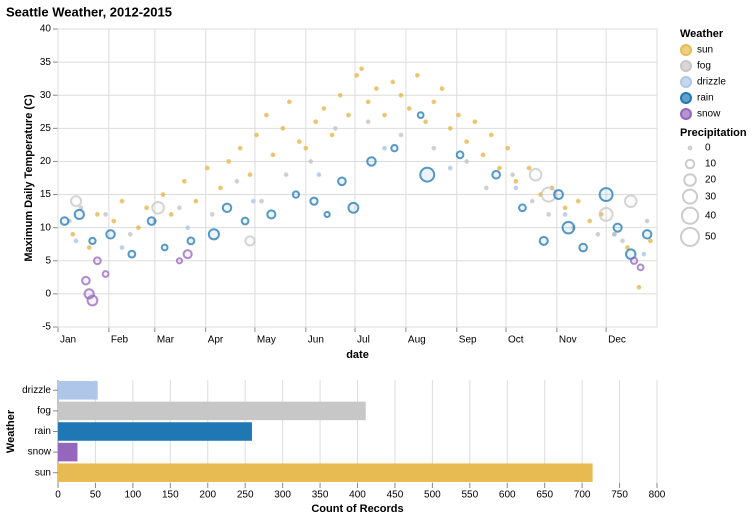 This screenshot has height=520, width=752. What do you see at coordinates (68, 340) in the screenshot?
I see `x-tick-label: Jan` at bounding box center [68, 340].